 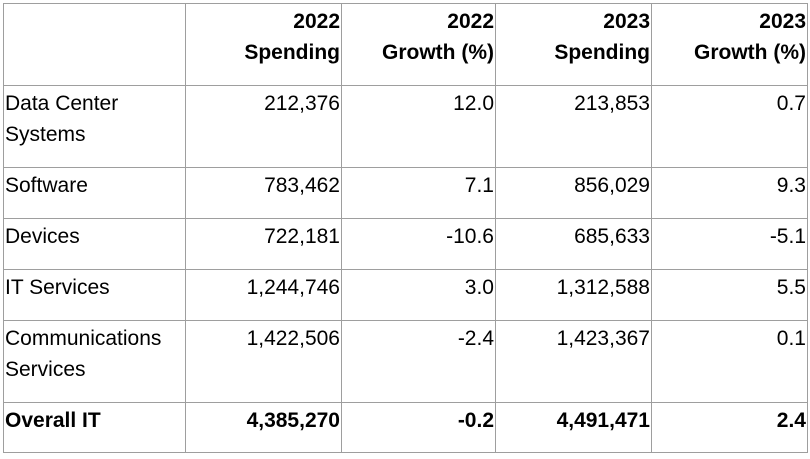 I want to click on total-row: Overall IT 4,385,270 -0.2 4,491,471 2.4, so click(x=405, y=427).